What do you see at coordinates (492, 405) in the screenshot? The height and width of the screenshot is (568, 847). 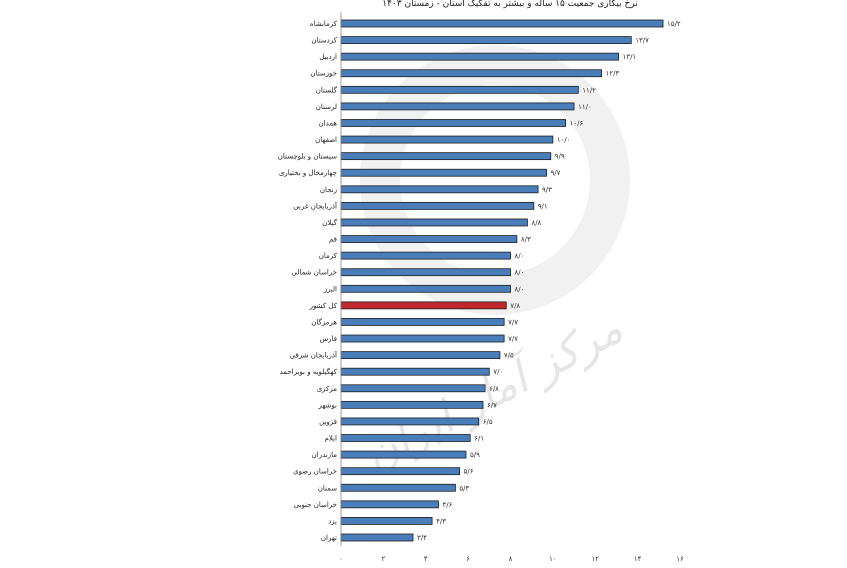 I see `value-label: ۶/۷` at bounding box center [492, 405].